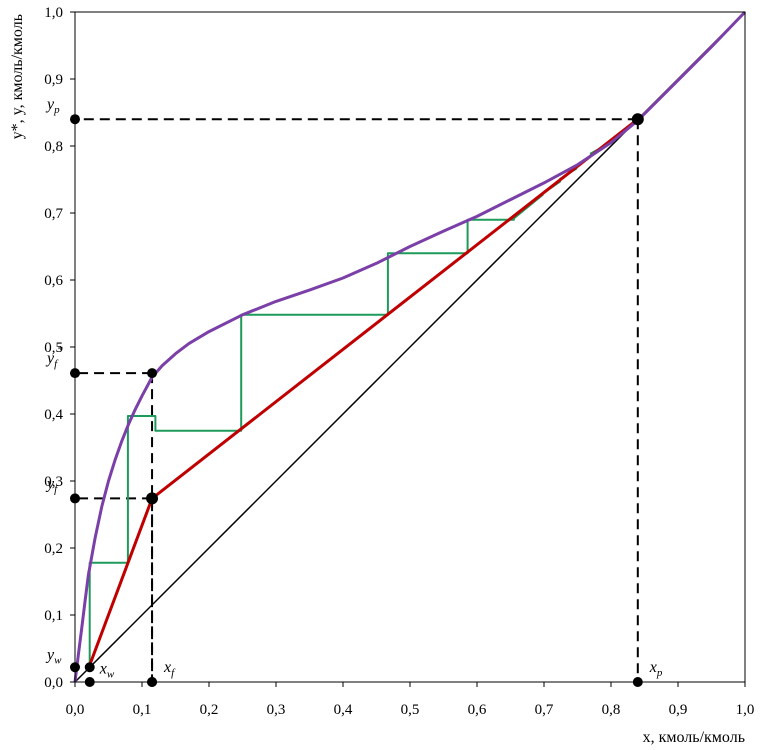 The image size is (766, 750). Describe the element at coordinates (611, 710) in the screenshot. I see `x-tick-label: 0,8` at that location.